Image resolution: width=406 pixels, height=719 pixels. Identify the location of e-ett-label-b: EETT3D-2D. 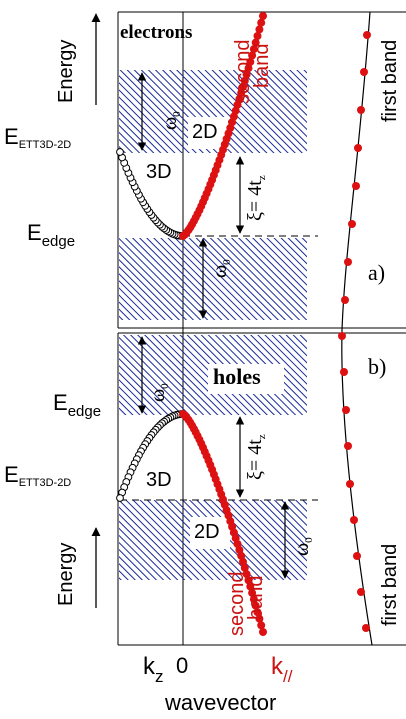
(38, 475).